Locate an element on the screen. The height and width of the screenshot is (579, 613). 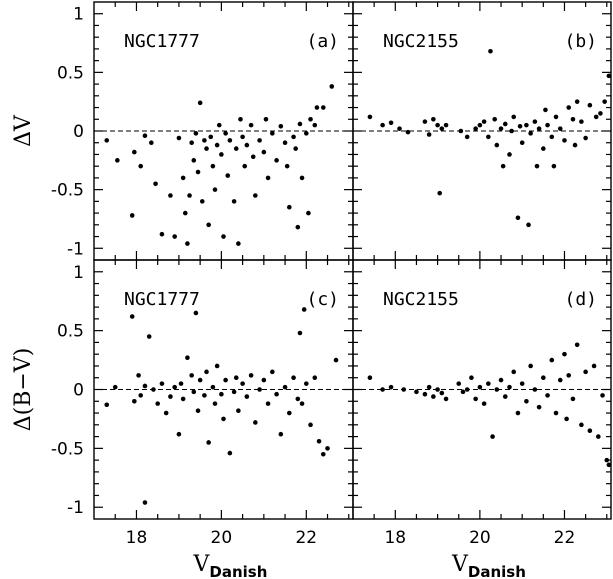
panel-tag: (b) is located at coordinates (580, 41).